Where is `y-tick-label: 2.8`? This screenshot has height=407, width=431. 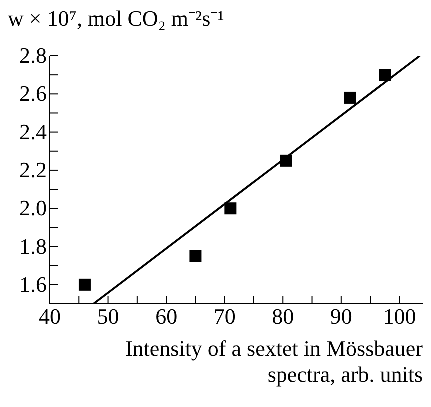
y-tick-label: 2.8 is located at coordinates (33, 55).